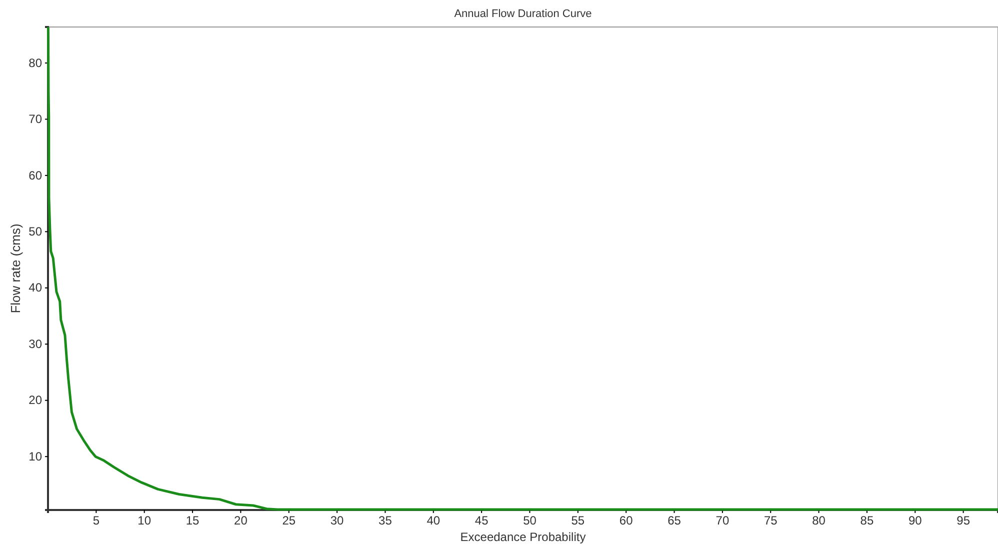 This screenshot has height=545, width=998. What do you see at coordinates (481, 521) in the screenshot?
I see `x-tick-label: 45` at bounding box center [481, 521].